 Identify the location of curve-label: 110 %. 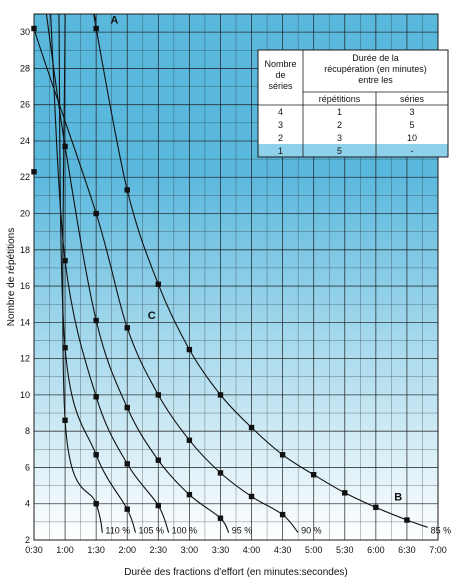
(117, 531).